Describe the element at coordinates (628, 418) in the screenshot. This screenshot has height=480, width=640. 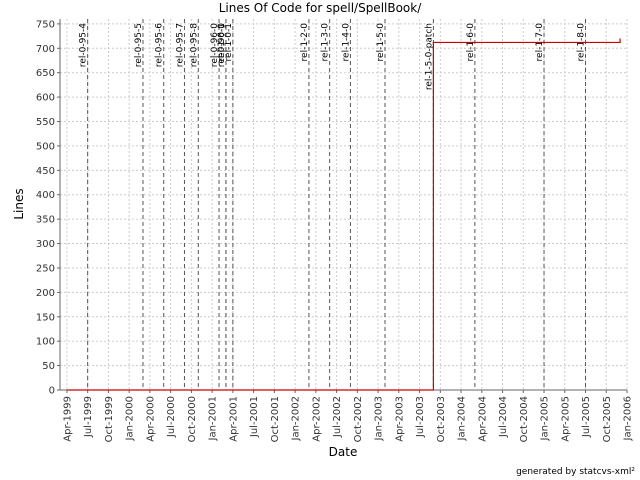
I see `x-tick-label: Jan-2006` at that location.